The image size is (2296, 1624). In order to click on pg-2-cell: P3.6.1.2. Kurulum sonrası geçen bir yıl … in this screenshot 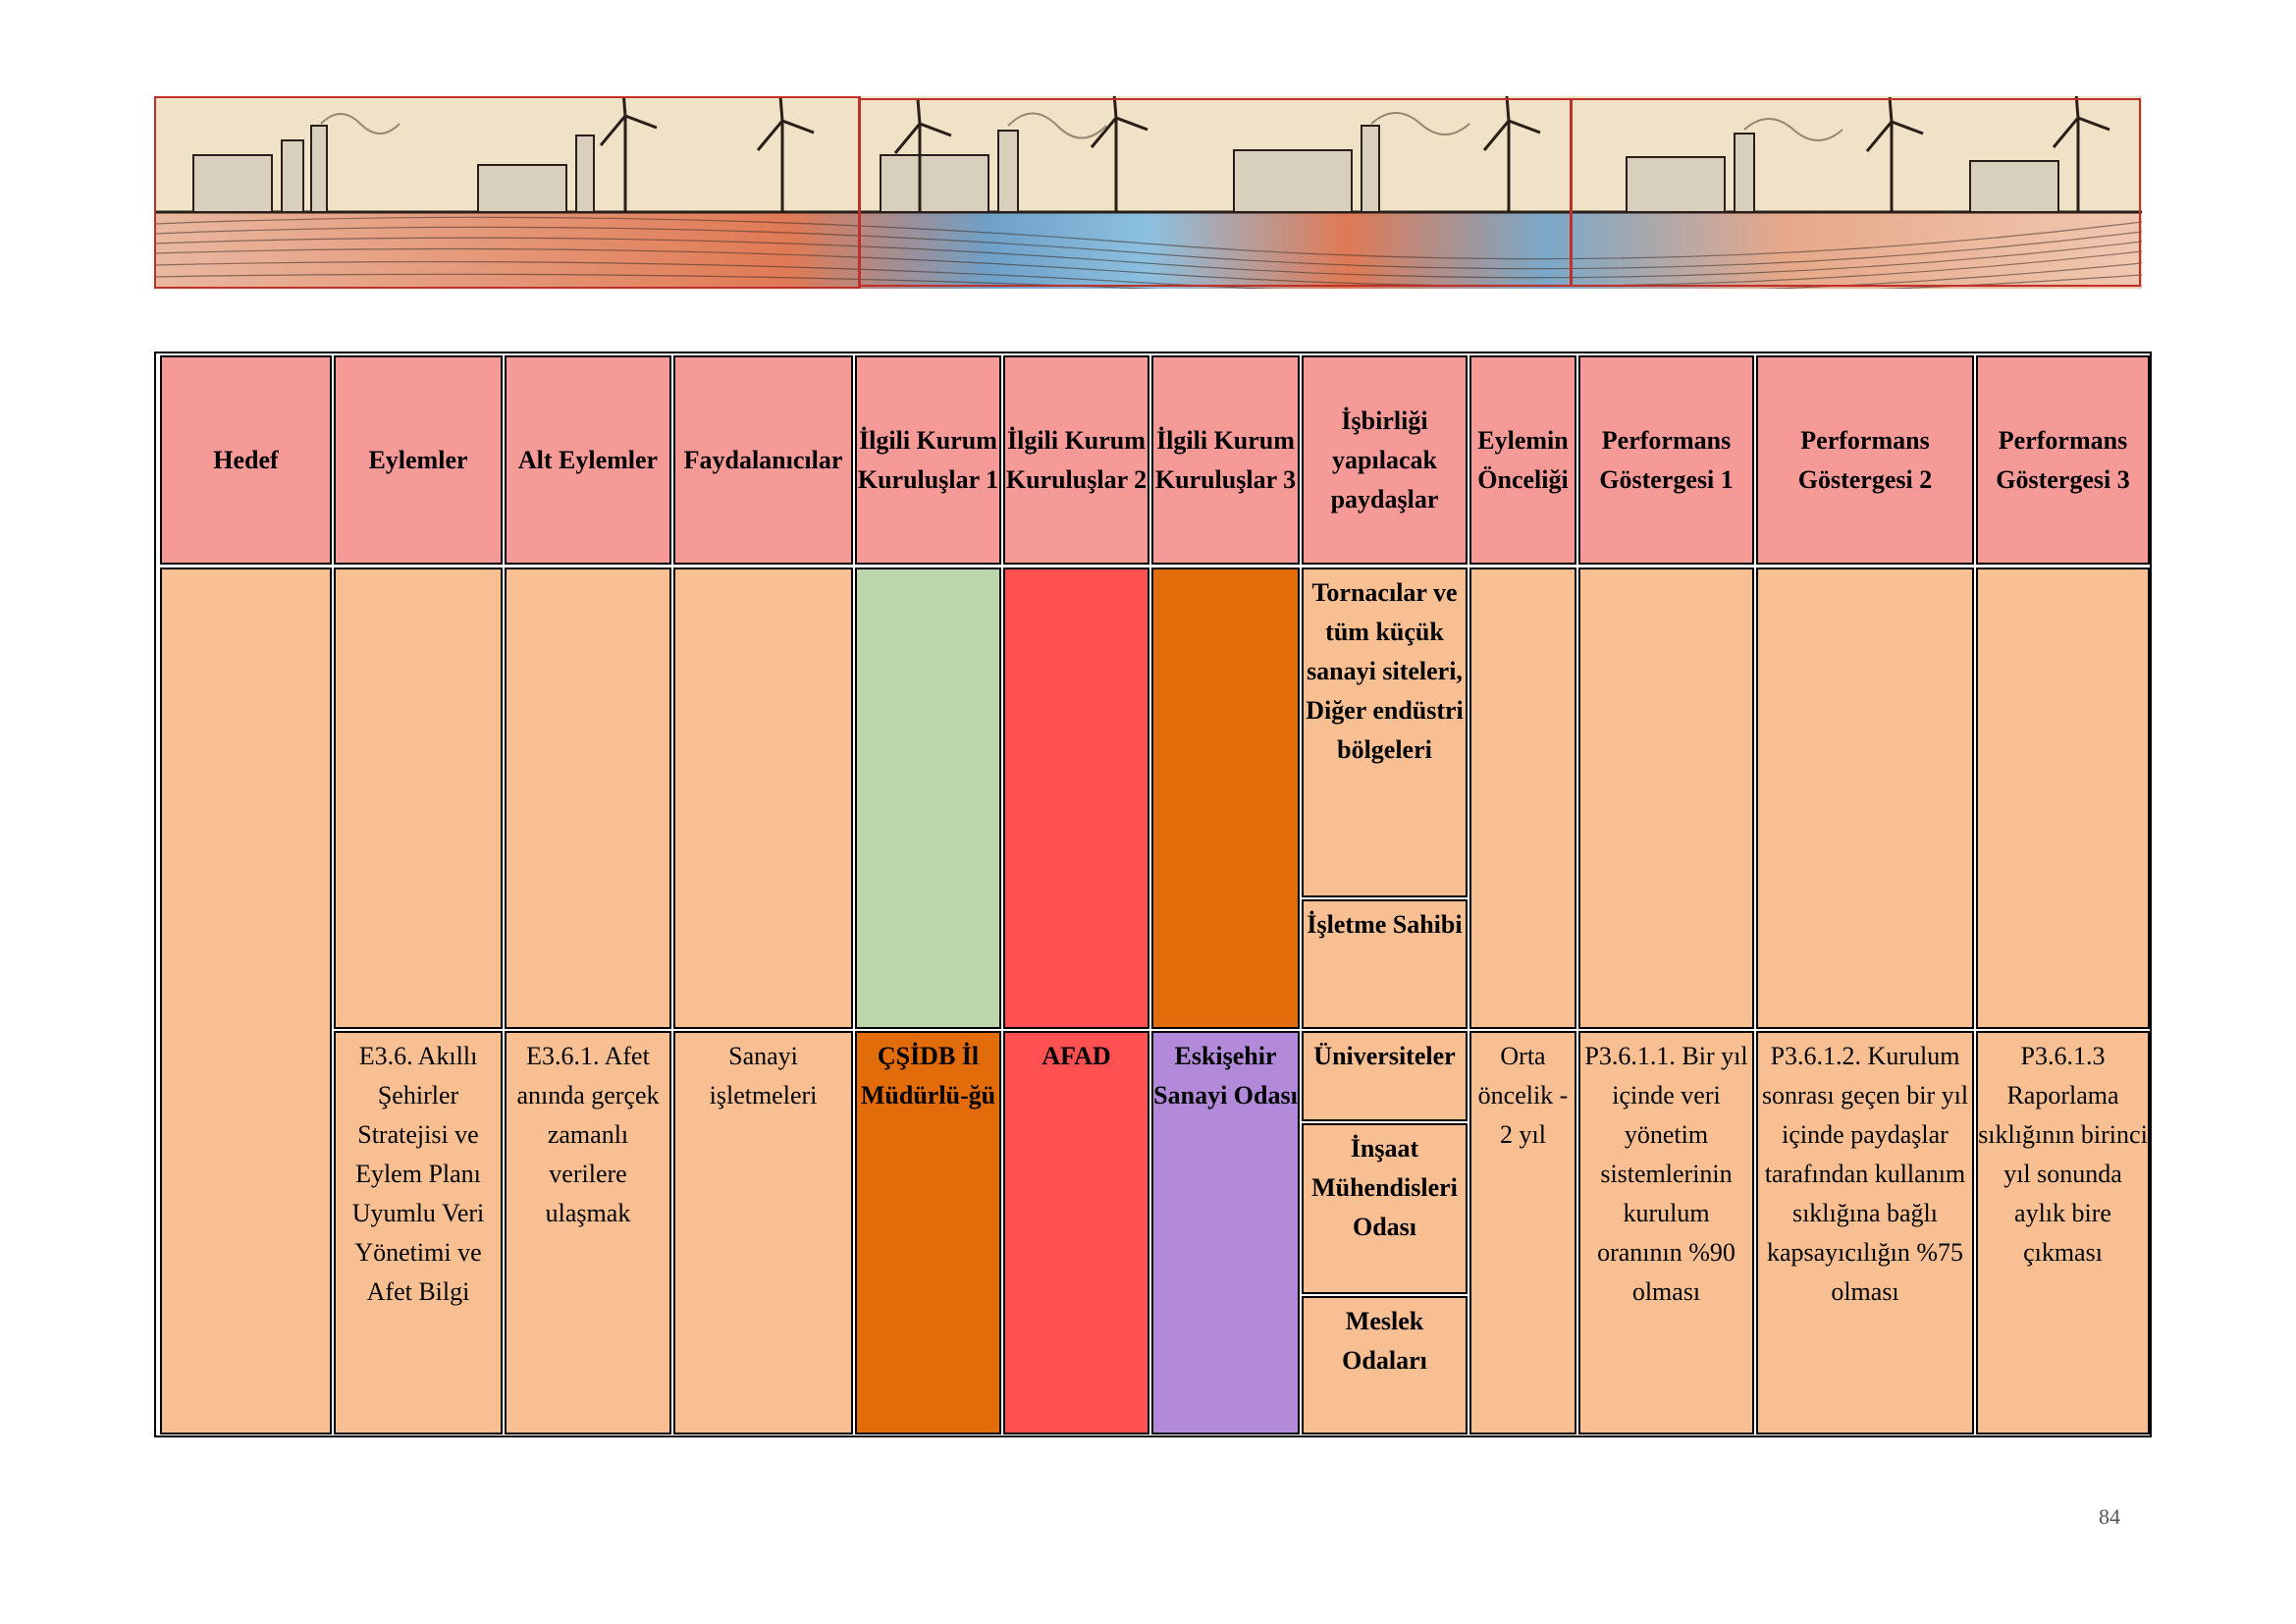, I will do `click(1865, 1233)`.